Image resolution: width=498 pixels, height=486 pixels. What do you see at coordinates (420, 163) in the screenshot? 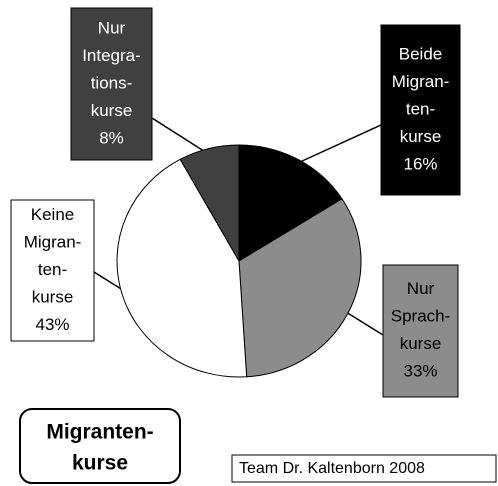
I see `value-label: 16%` at bounding box center [420, 163].